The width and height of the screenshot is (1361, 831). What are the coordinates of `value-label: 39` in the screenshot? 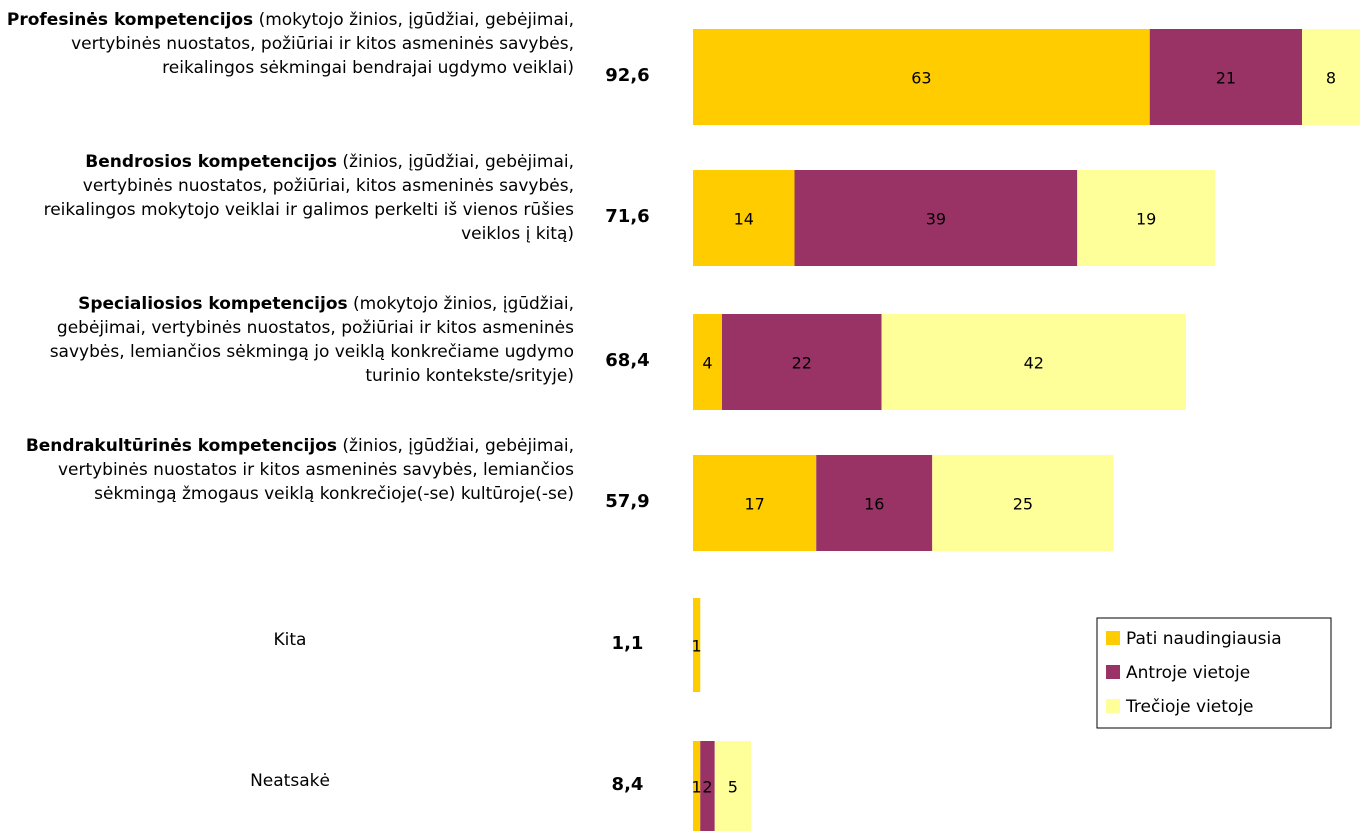 It's located at (936, 219).